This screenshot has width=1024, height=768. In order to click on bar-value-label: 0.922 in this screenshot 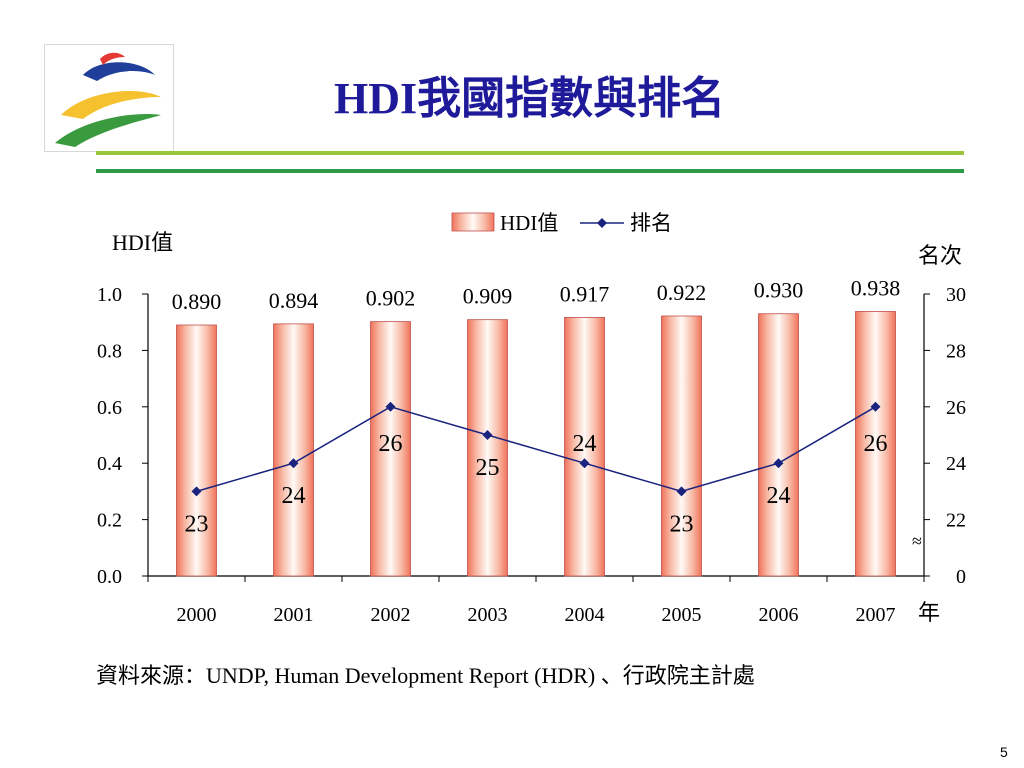, I will do `click(682, 292)`.